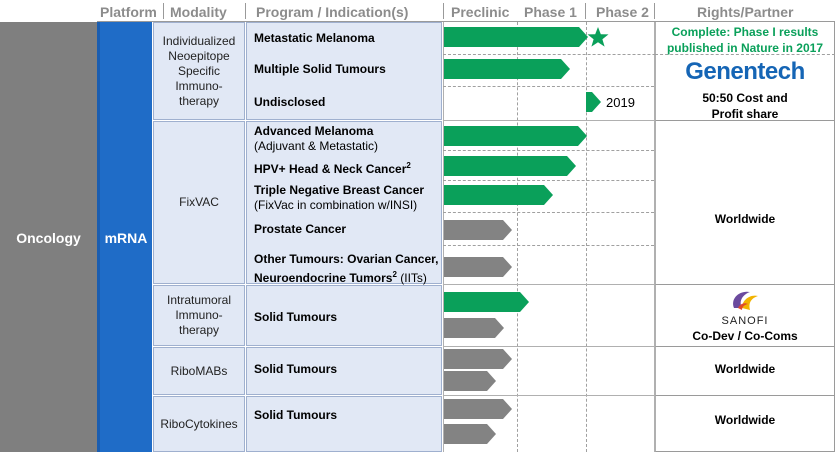 The image size is (835, 452). I want to click on progress-bar-multiple-solid-tumours, so click(507, 69).